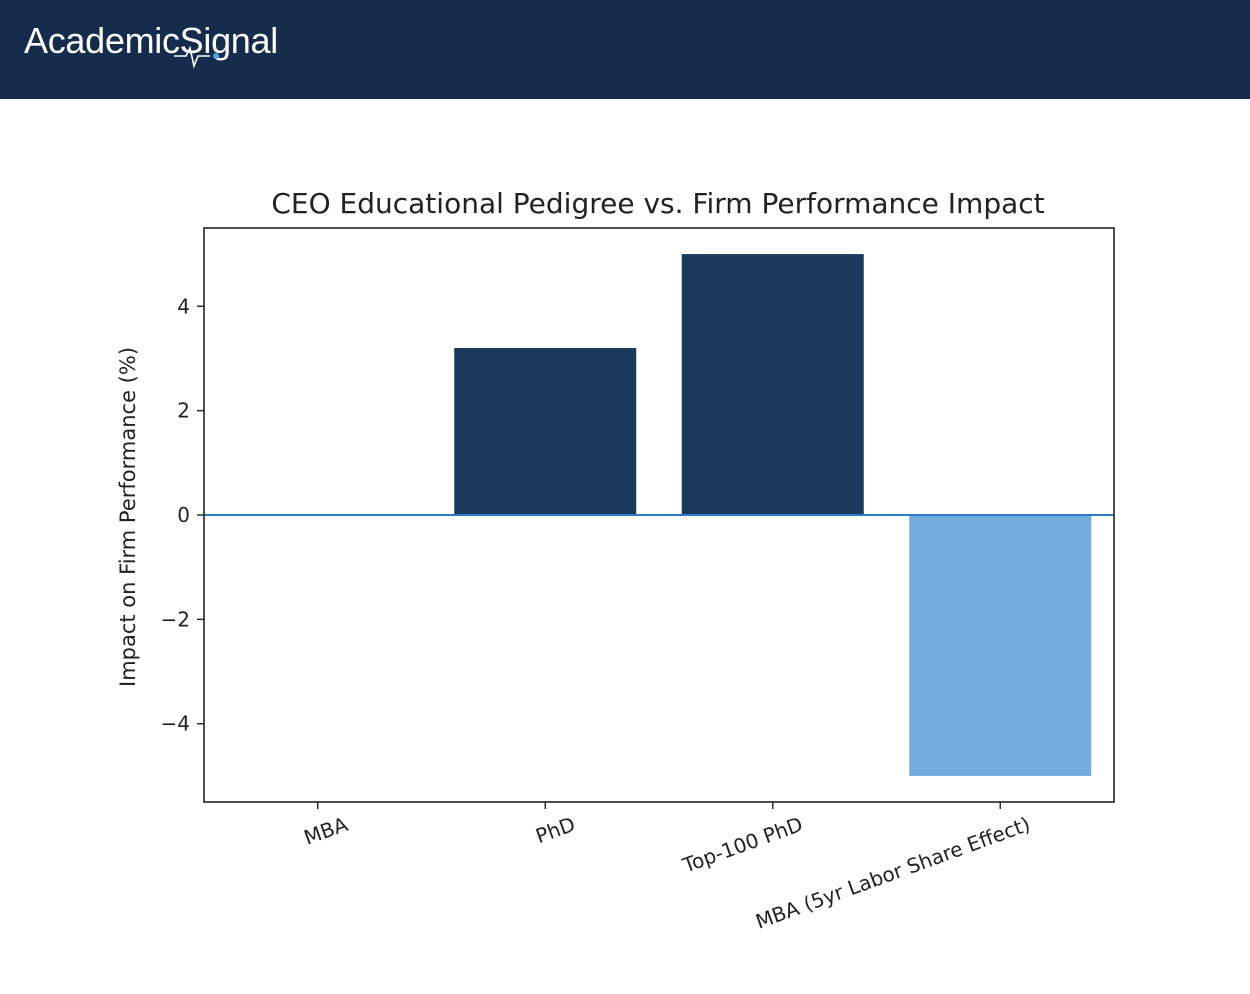  What do you see at coordinates (183, 411) in the screenshot?
I see `y-tick-label: 2` at bounding box center [183, 411].